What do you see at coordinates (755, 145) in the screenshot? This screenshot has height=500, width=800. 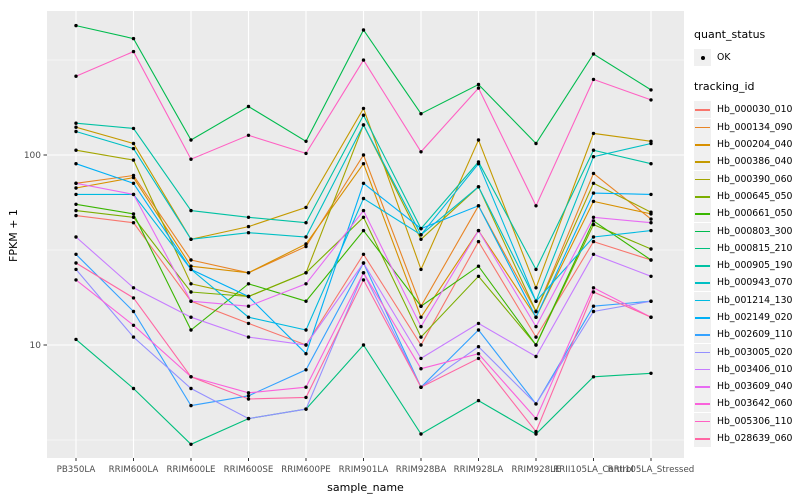 I see `legend-item-label: Hb_000204_040` at bounding box center [755, 145].